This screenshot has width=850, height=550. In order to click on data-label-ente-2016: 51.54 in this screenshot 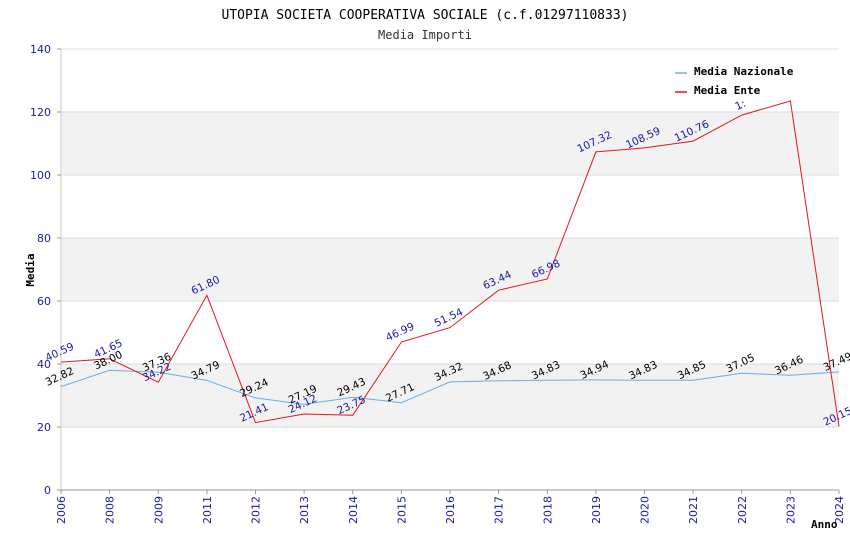, I will do `click(449, 318)`.